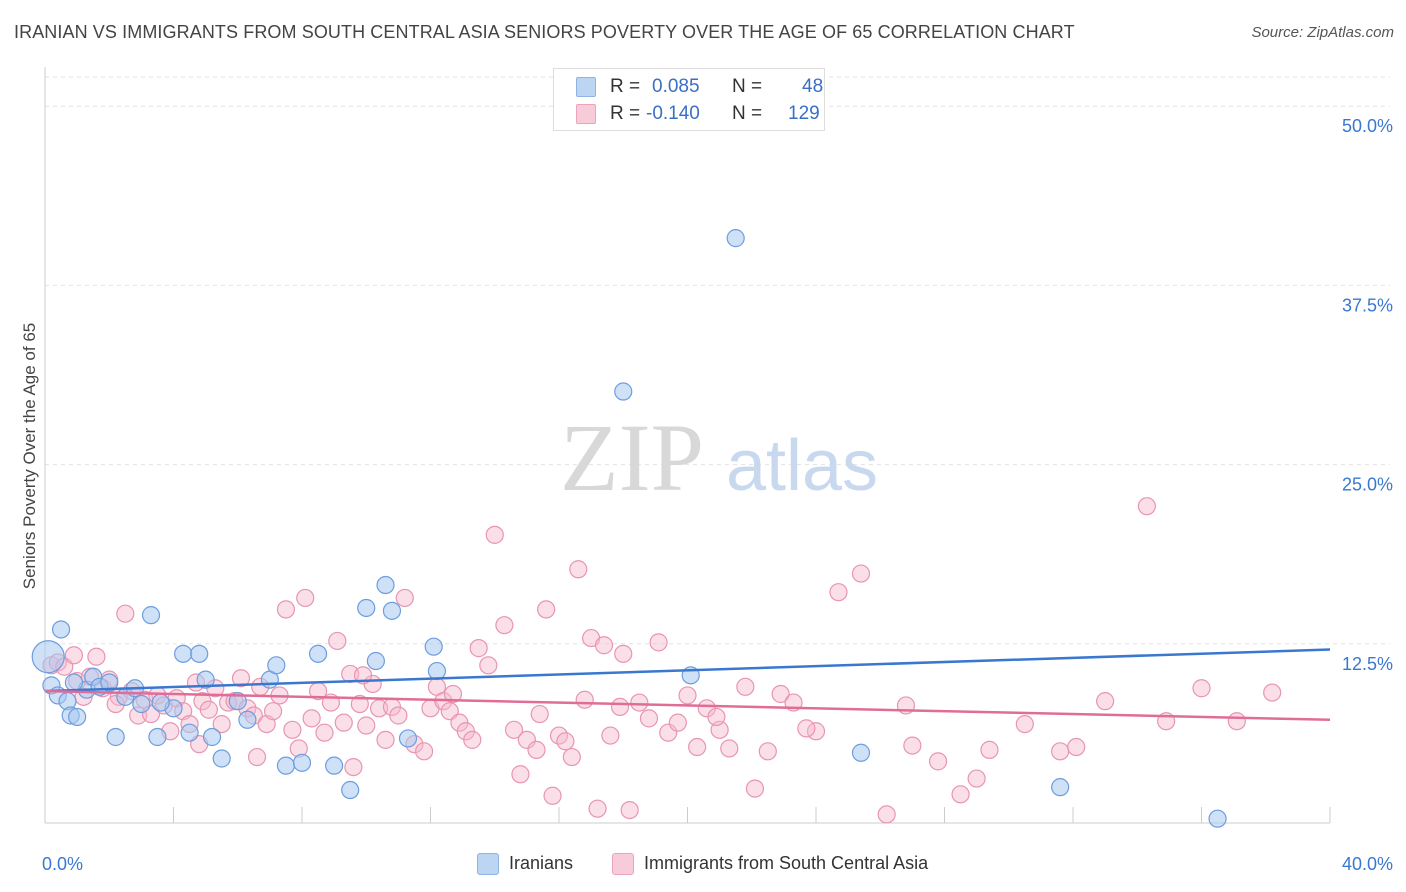  I want to click on watermark-zip: ZIP, so click(632, 457).